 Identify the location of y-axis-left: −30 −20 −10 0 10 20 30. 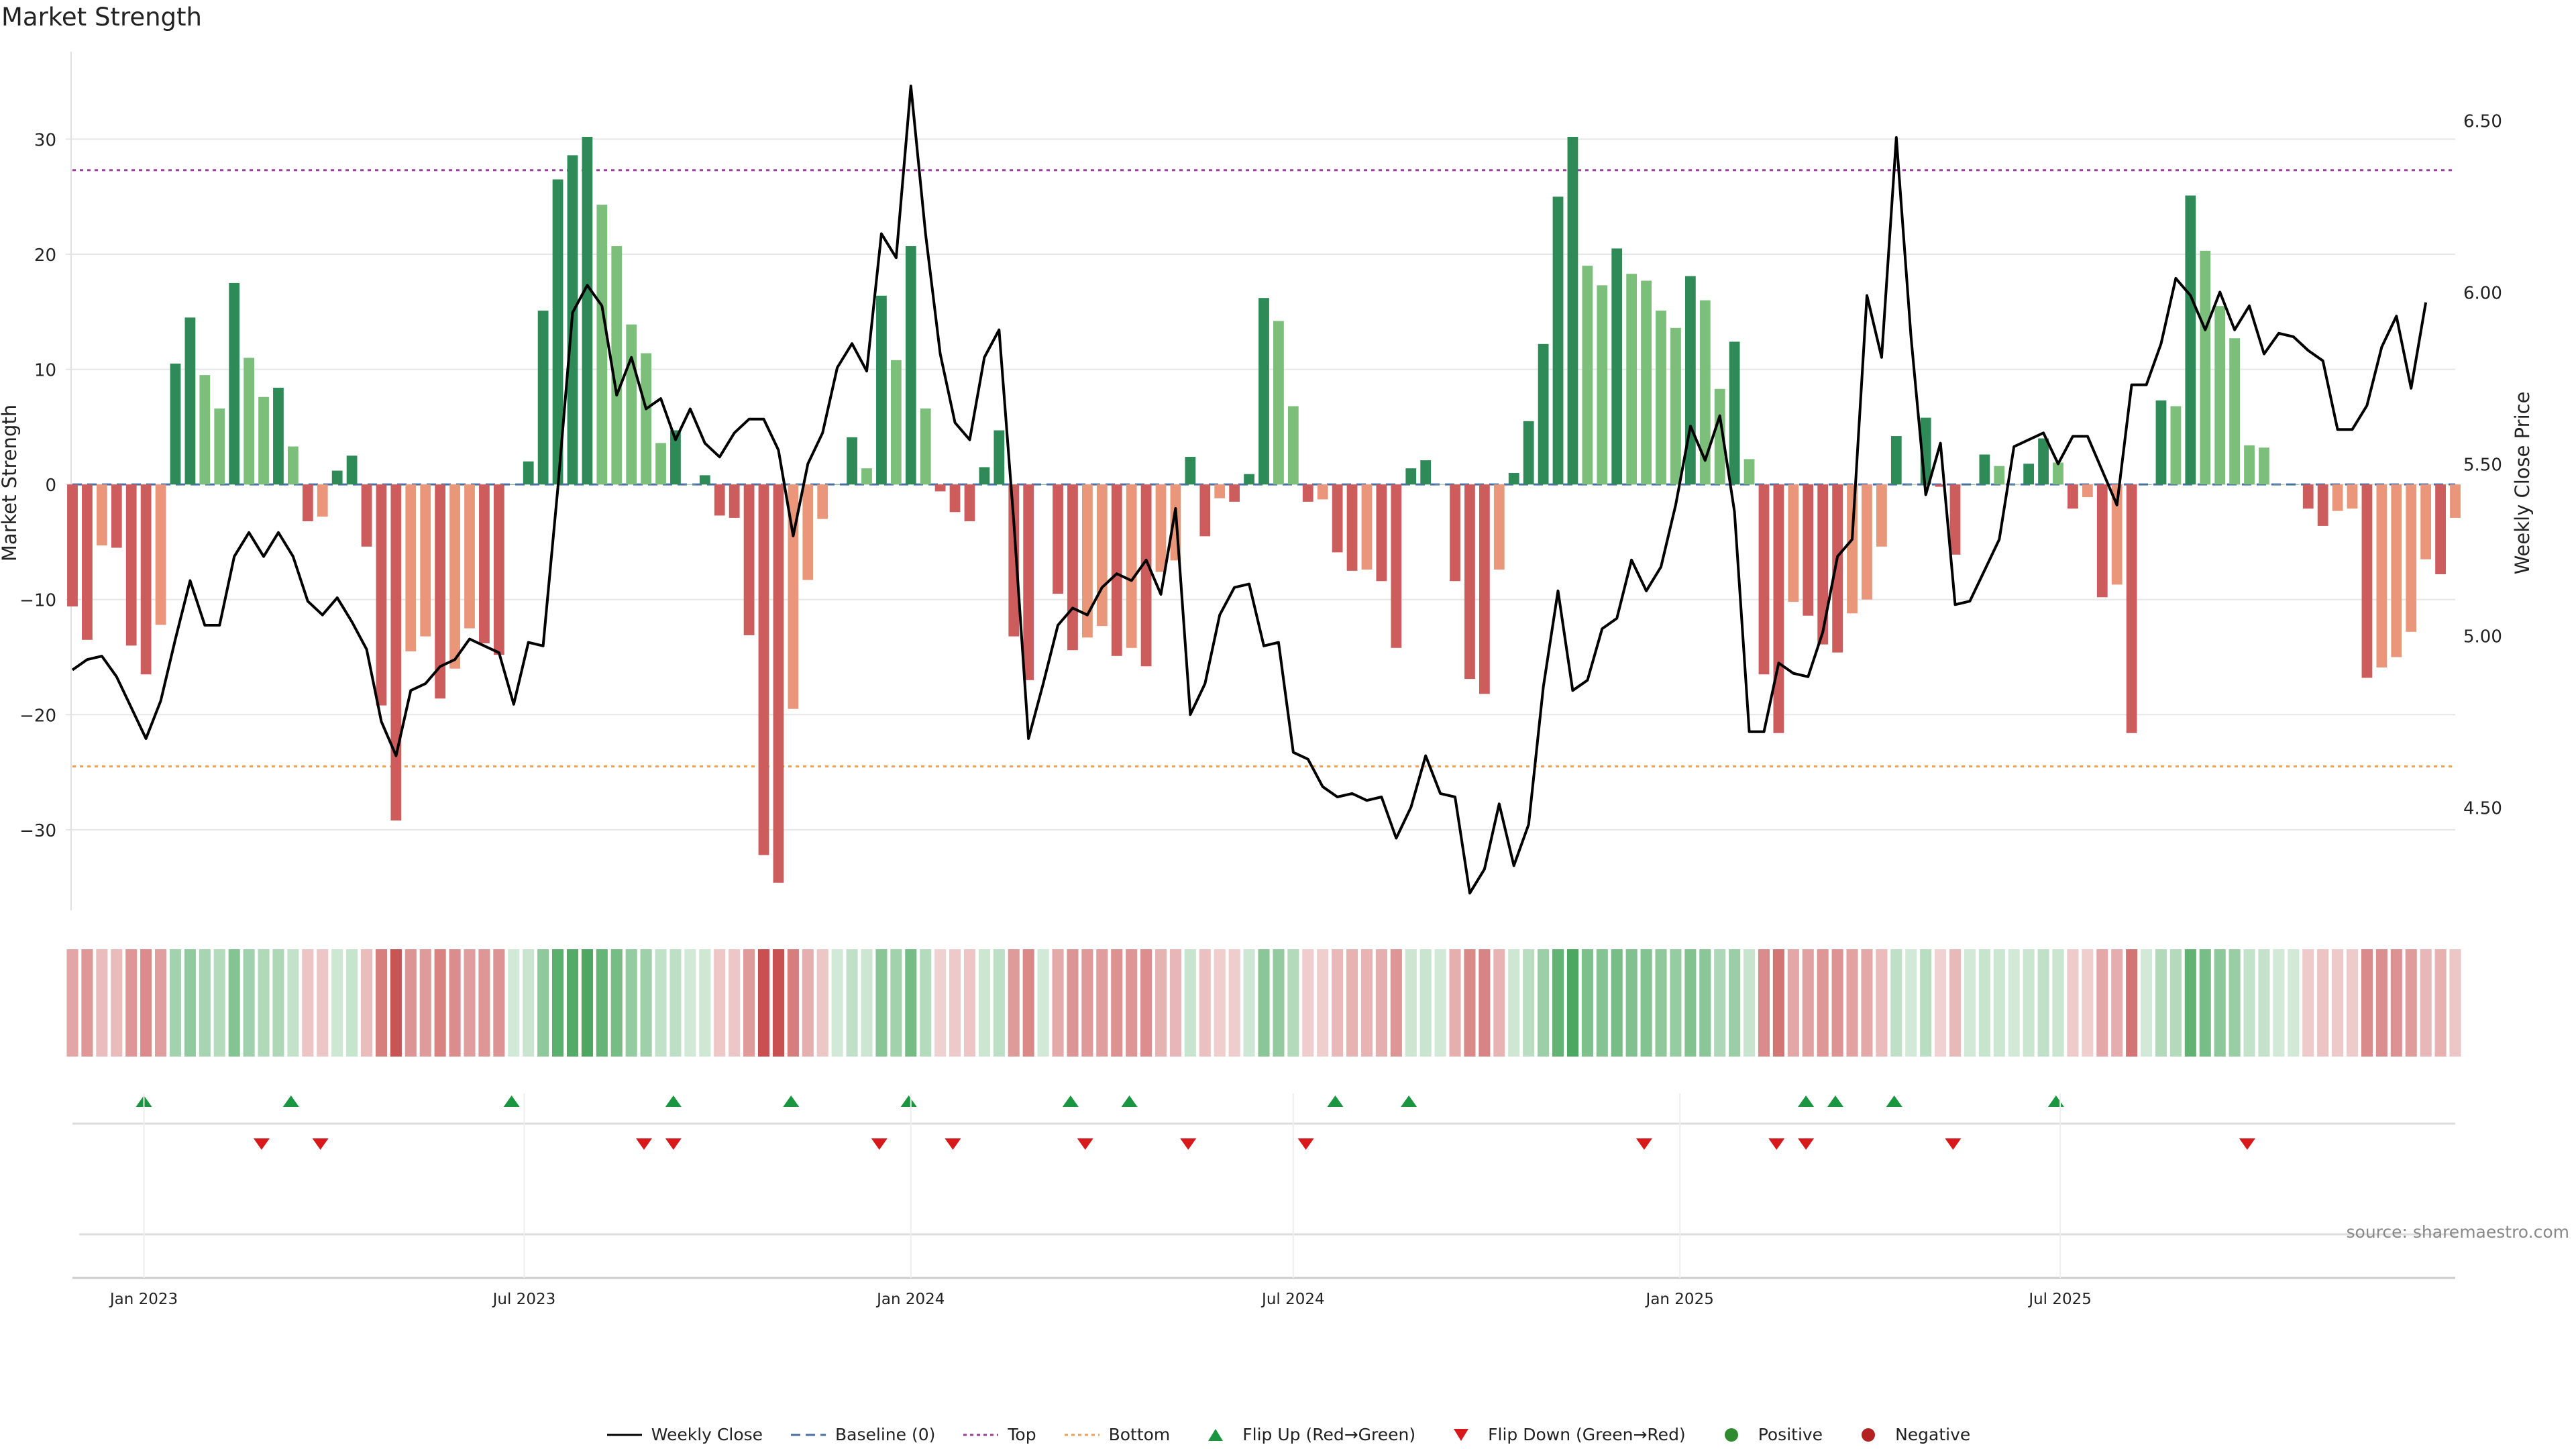
(37, 485).